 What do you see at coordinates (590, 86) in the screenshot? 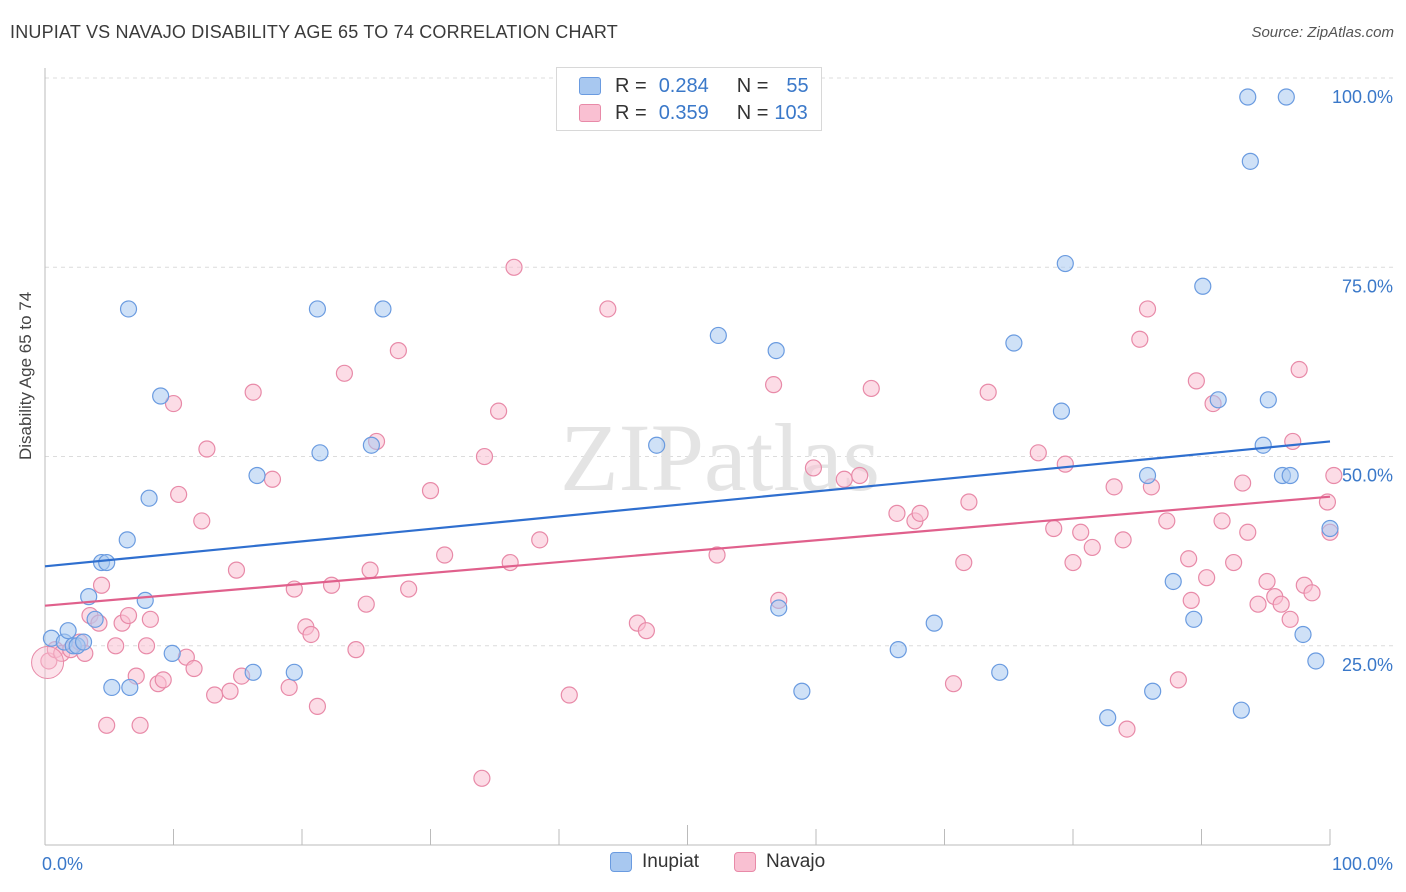
I see `inupiat-swatch` at bounding box center [590, 86].